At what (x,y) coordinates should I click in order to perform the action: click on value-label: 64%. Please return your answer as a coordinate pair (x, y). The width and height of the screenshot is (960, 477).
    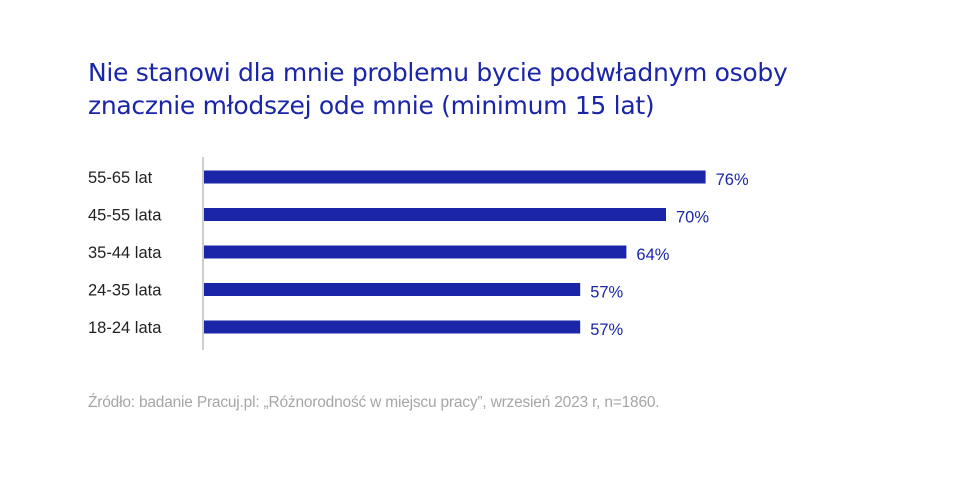
    Looking at the image, I should click on (652, 255).